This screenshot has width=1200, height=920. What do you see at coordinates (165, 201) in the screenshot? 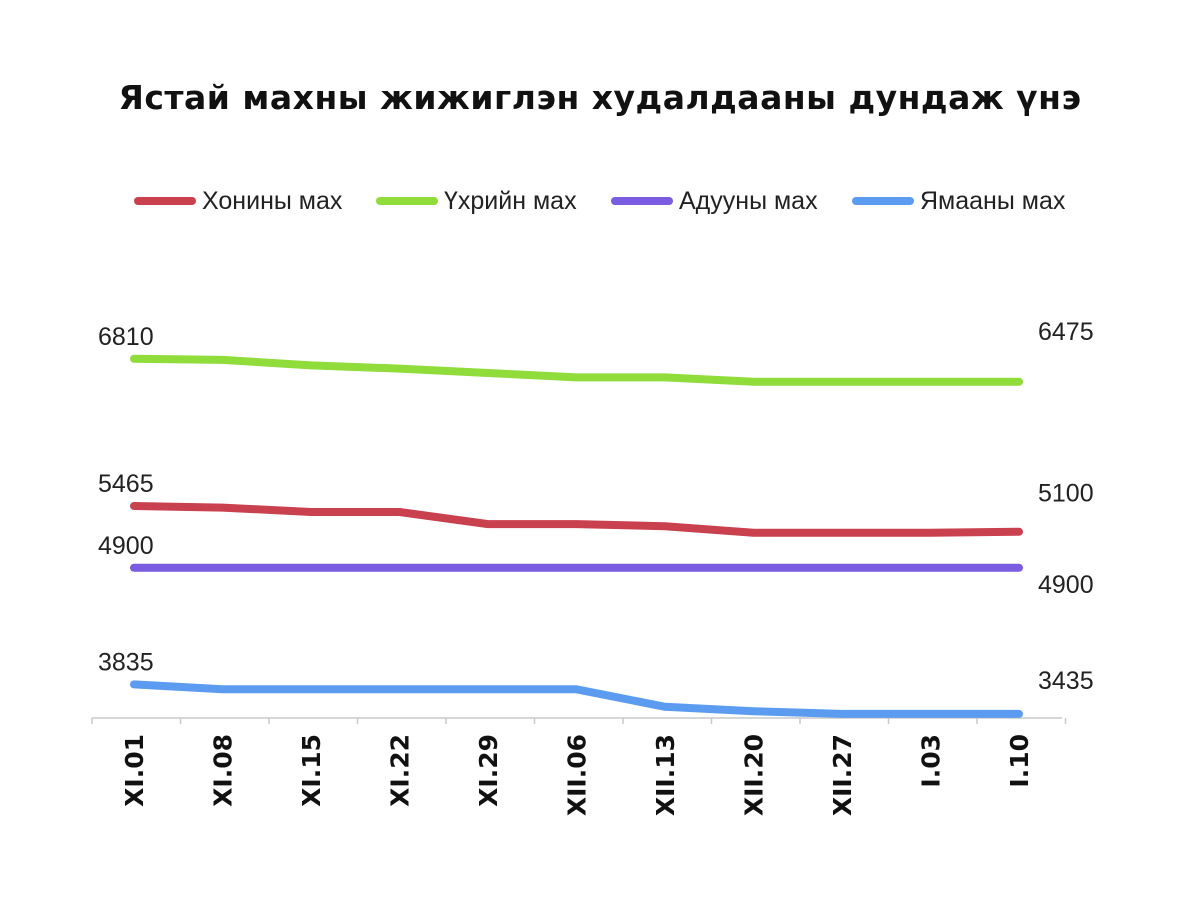
I see `legend-swatch-sheep` at bounding box center [165, 201].